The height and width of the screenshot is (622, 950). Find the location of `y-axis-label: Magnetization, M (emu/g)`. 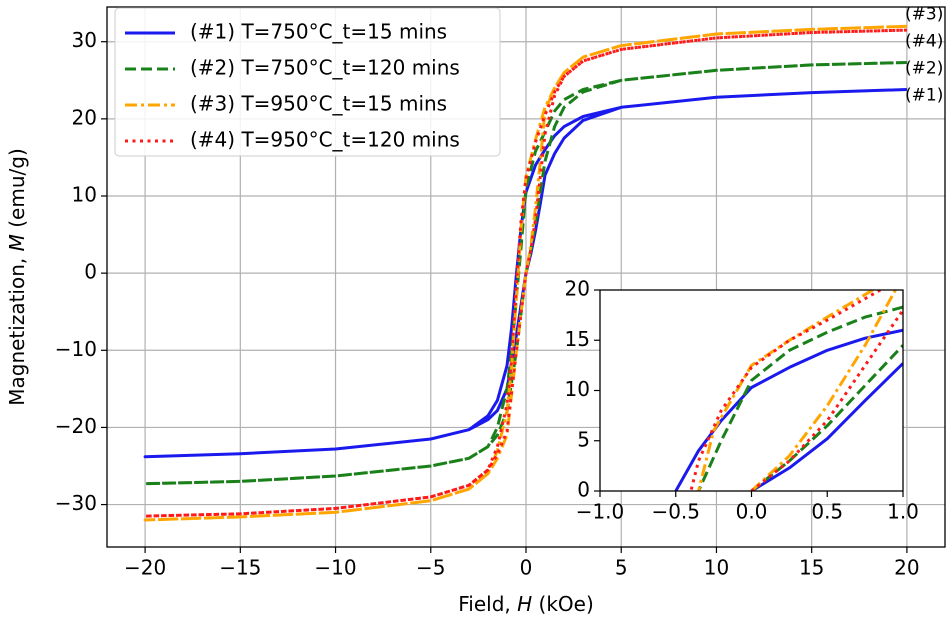

y-axis-label: Magnetization, M (emu/g) is located at coordinates (17, 277).